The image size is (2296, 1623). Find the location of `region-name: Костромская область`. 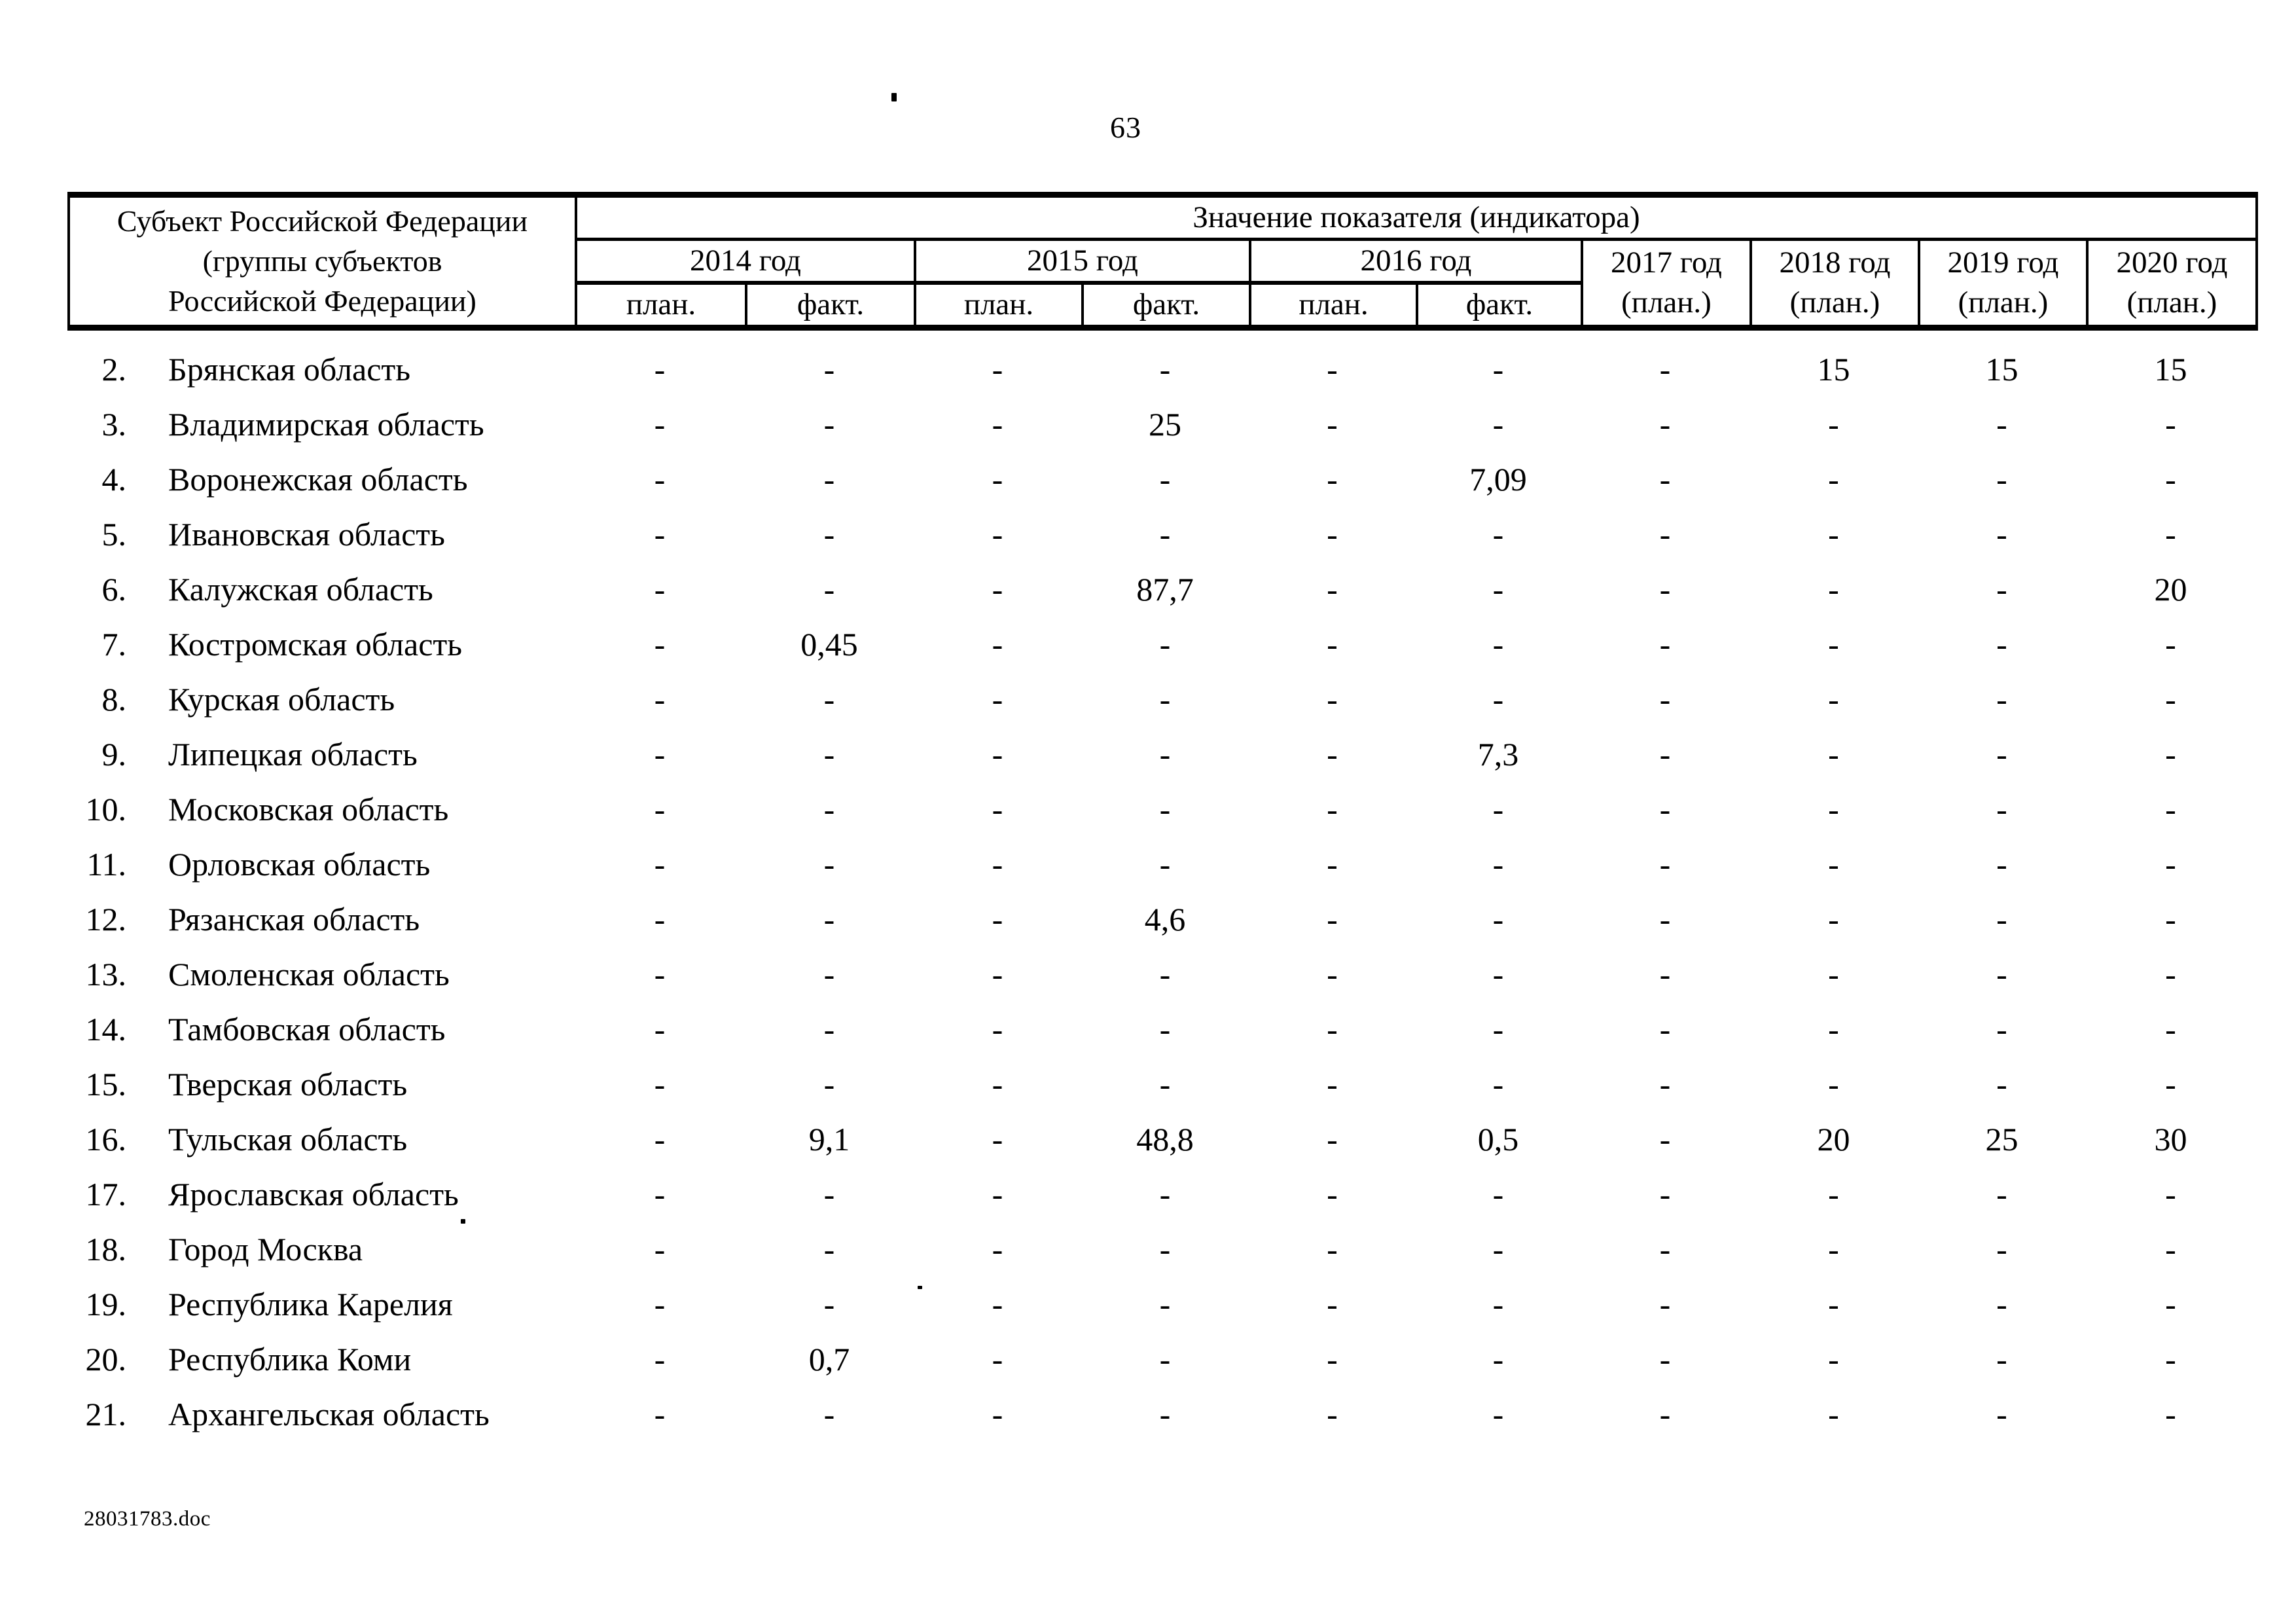

region-name: Костромская область is located at coordinates (315, 644).